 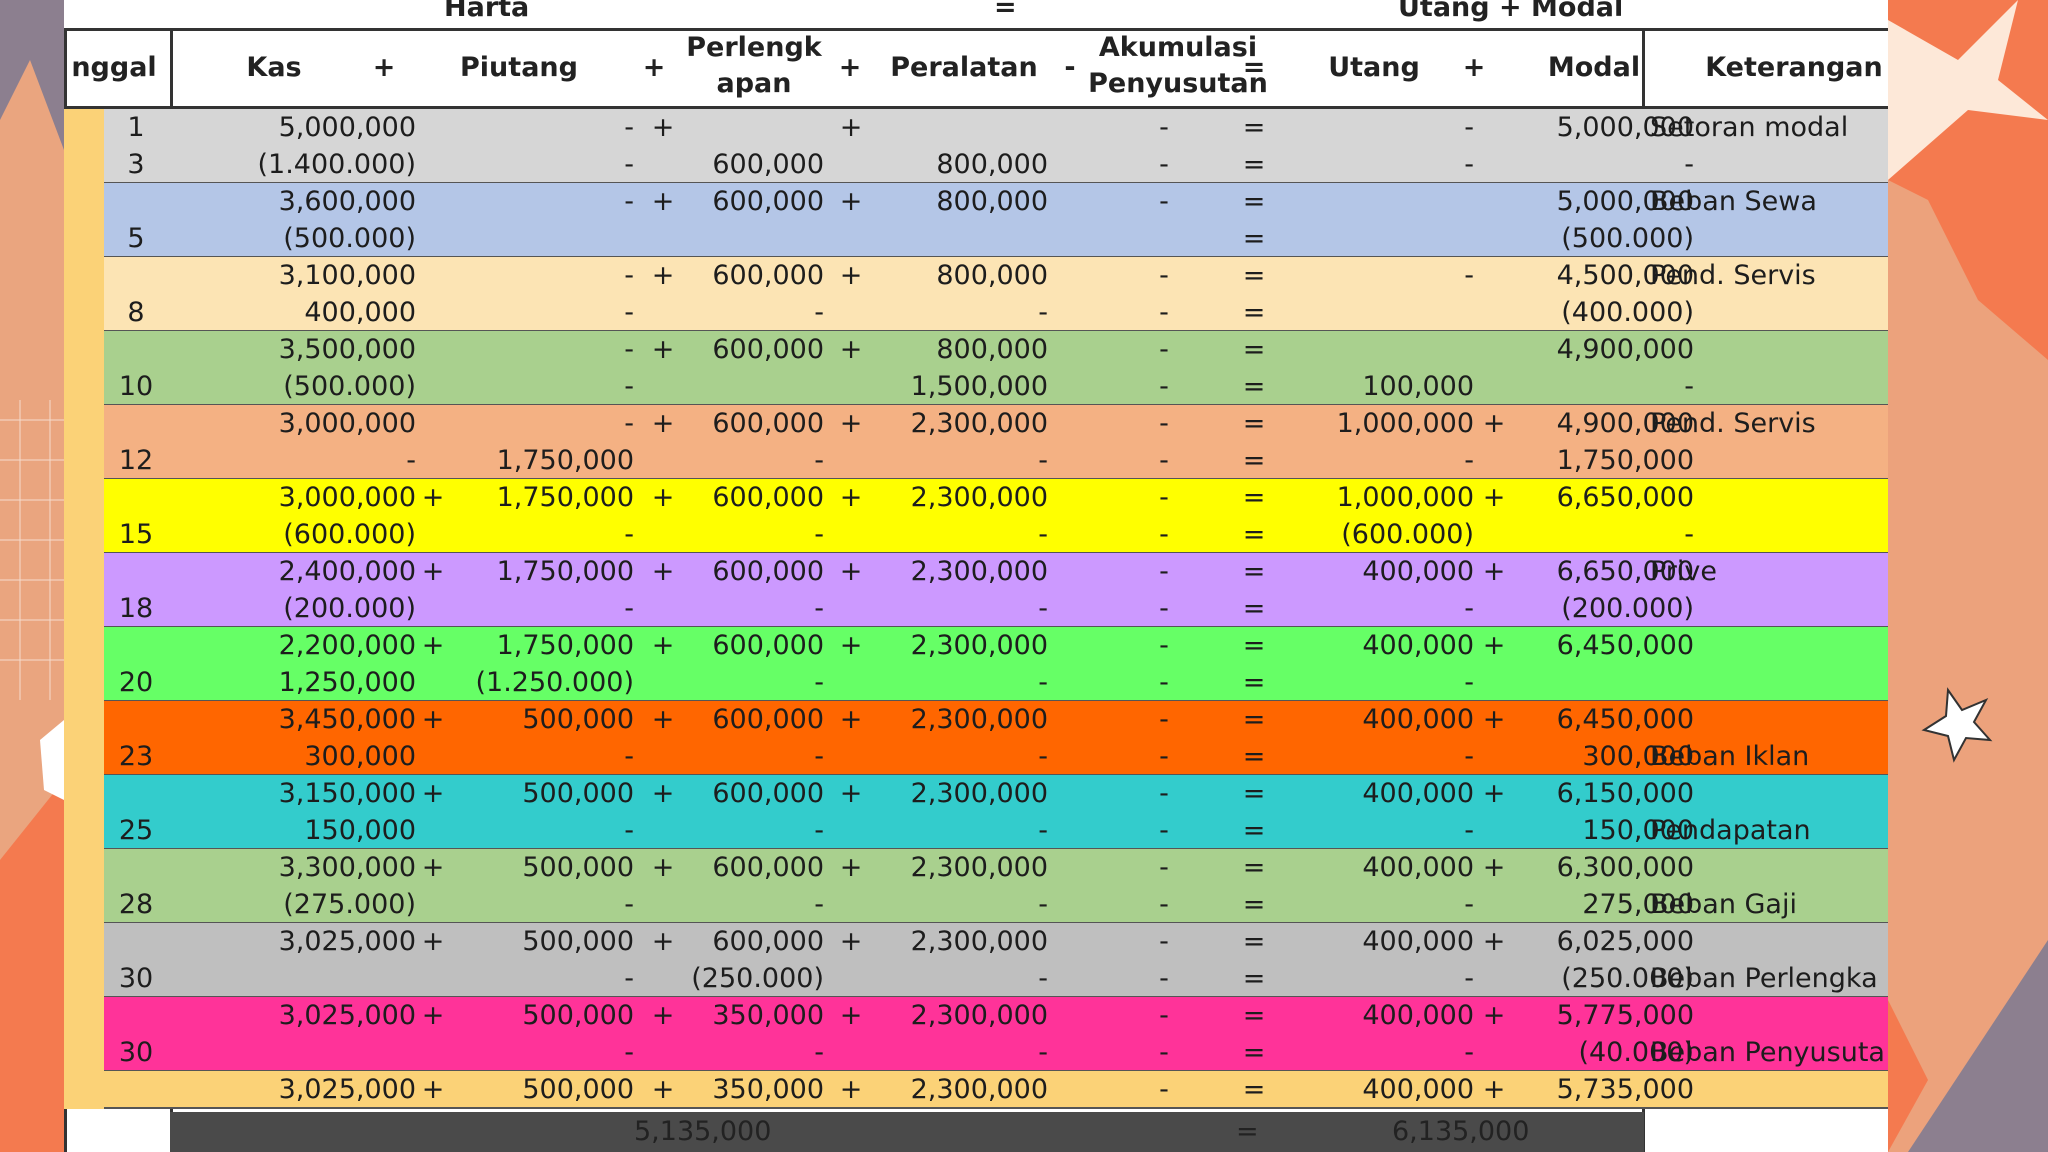 What do you see at coordinates (1723, 904) in the screenshot?
I see `cell-ket: Beban Gaji` at bounding box center [1723, 904].